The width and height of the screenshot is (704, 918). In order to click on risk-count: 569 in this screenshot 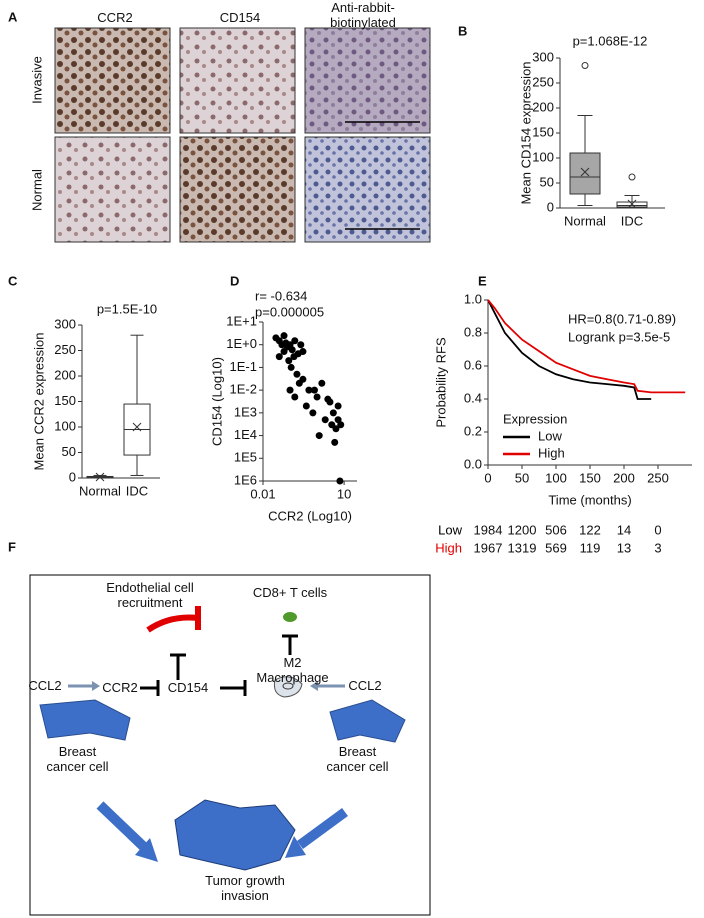, I will do `click(556, 547)`.